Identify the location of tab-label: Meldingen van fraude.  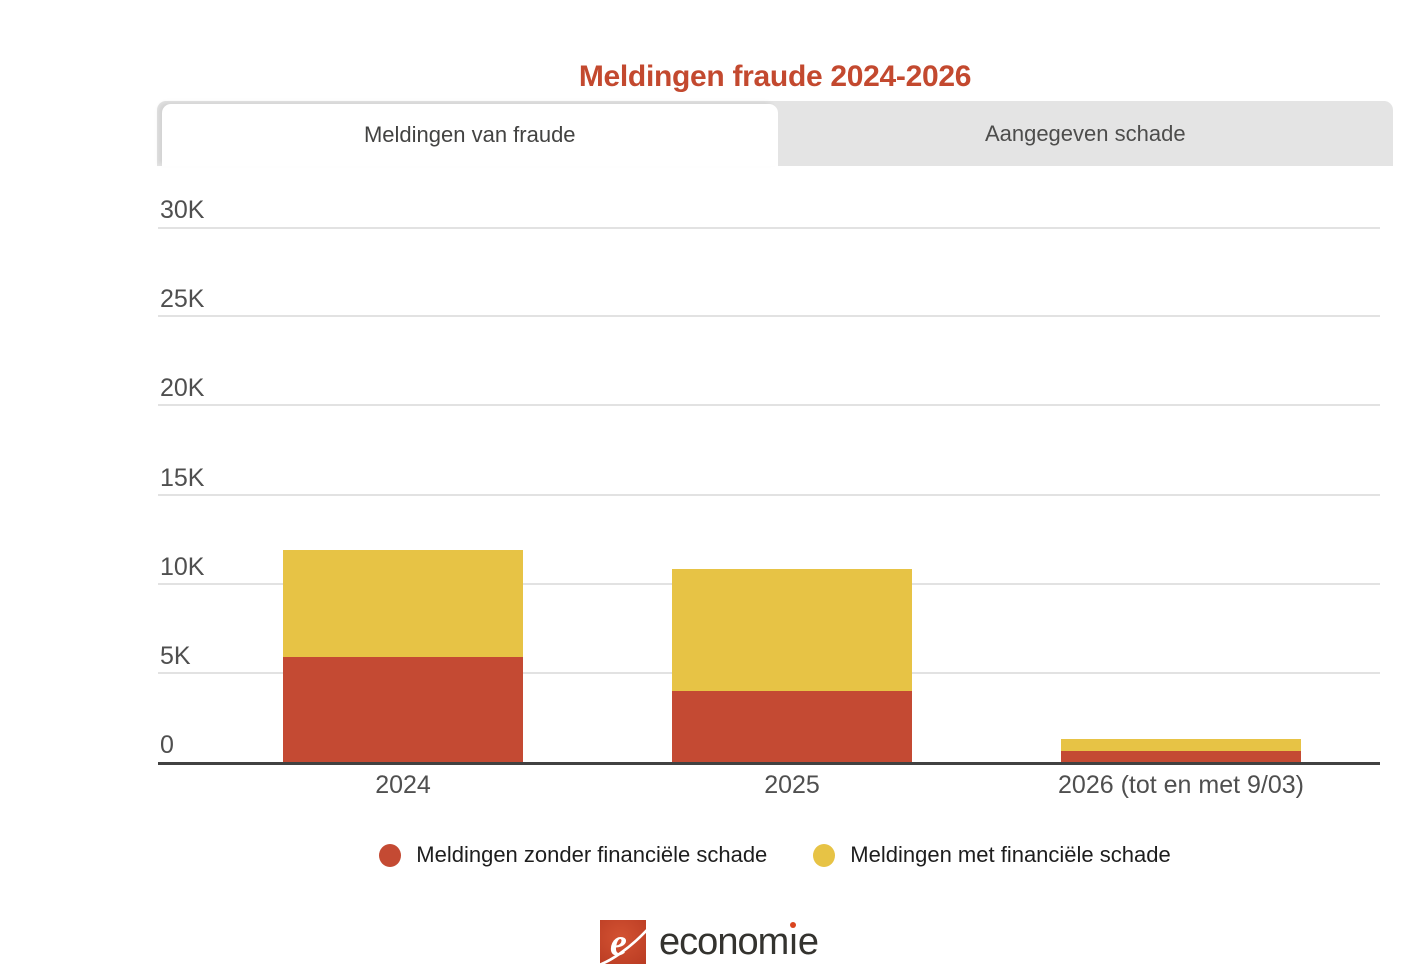
(469, 134).